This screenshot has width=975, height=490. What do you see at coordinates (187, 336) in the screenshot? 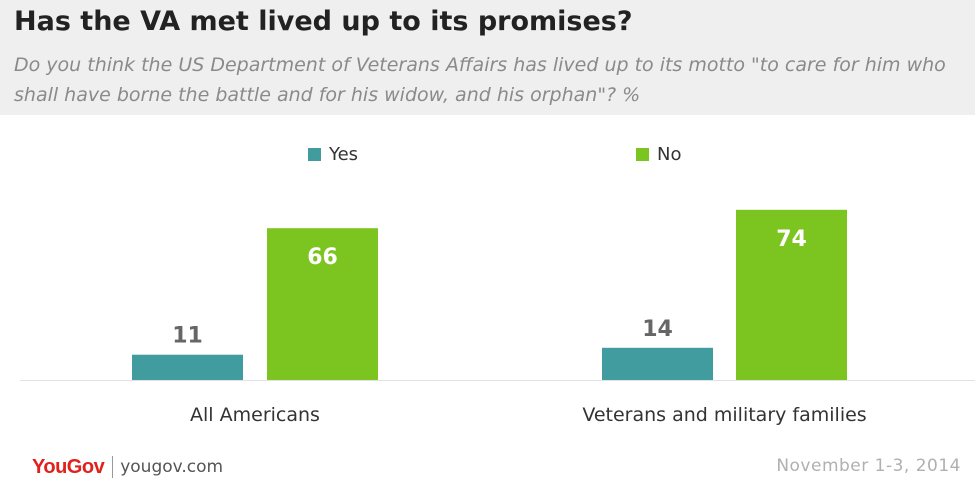
I see `data-label-yes-0: 11` at bounding box center [187, 336].